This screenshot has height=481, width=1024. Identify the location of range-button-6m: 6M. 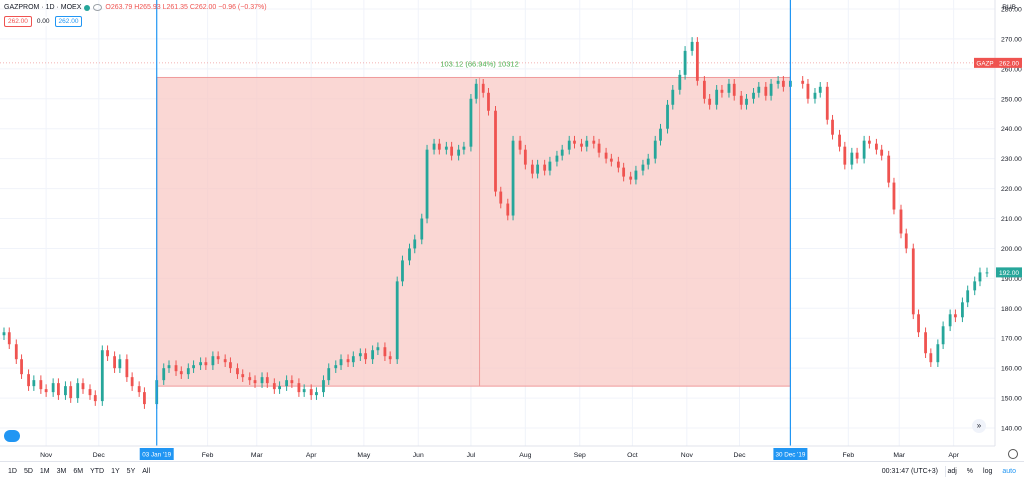
(78, 471).